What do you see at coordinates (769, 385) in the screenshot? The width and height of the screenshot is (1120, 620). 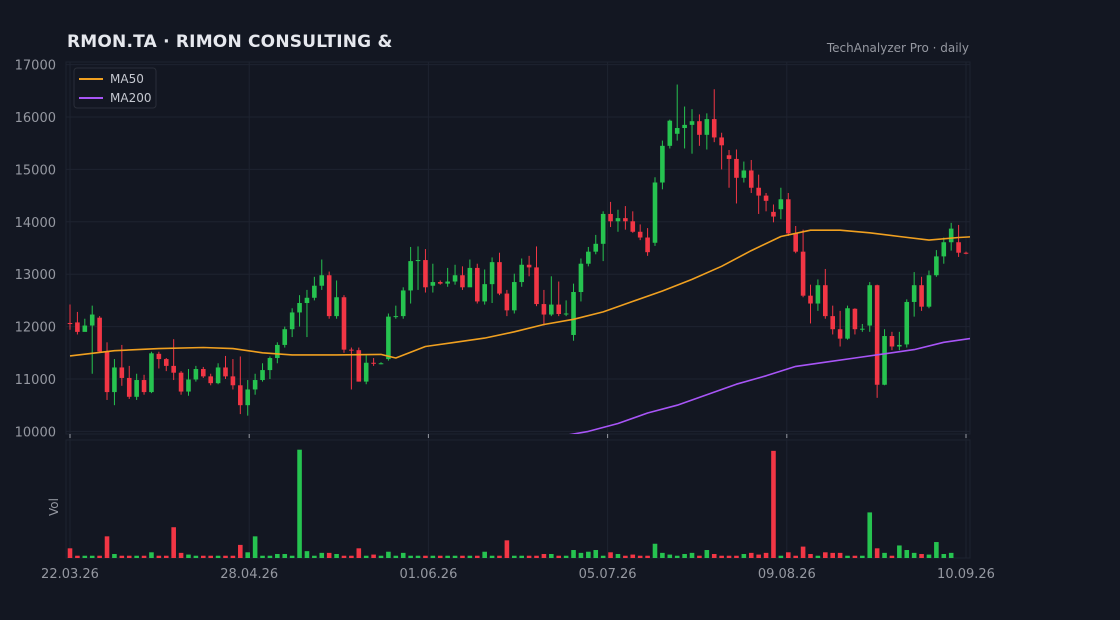 I see `ma200-line` at bounding box center [769, 385].